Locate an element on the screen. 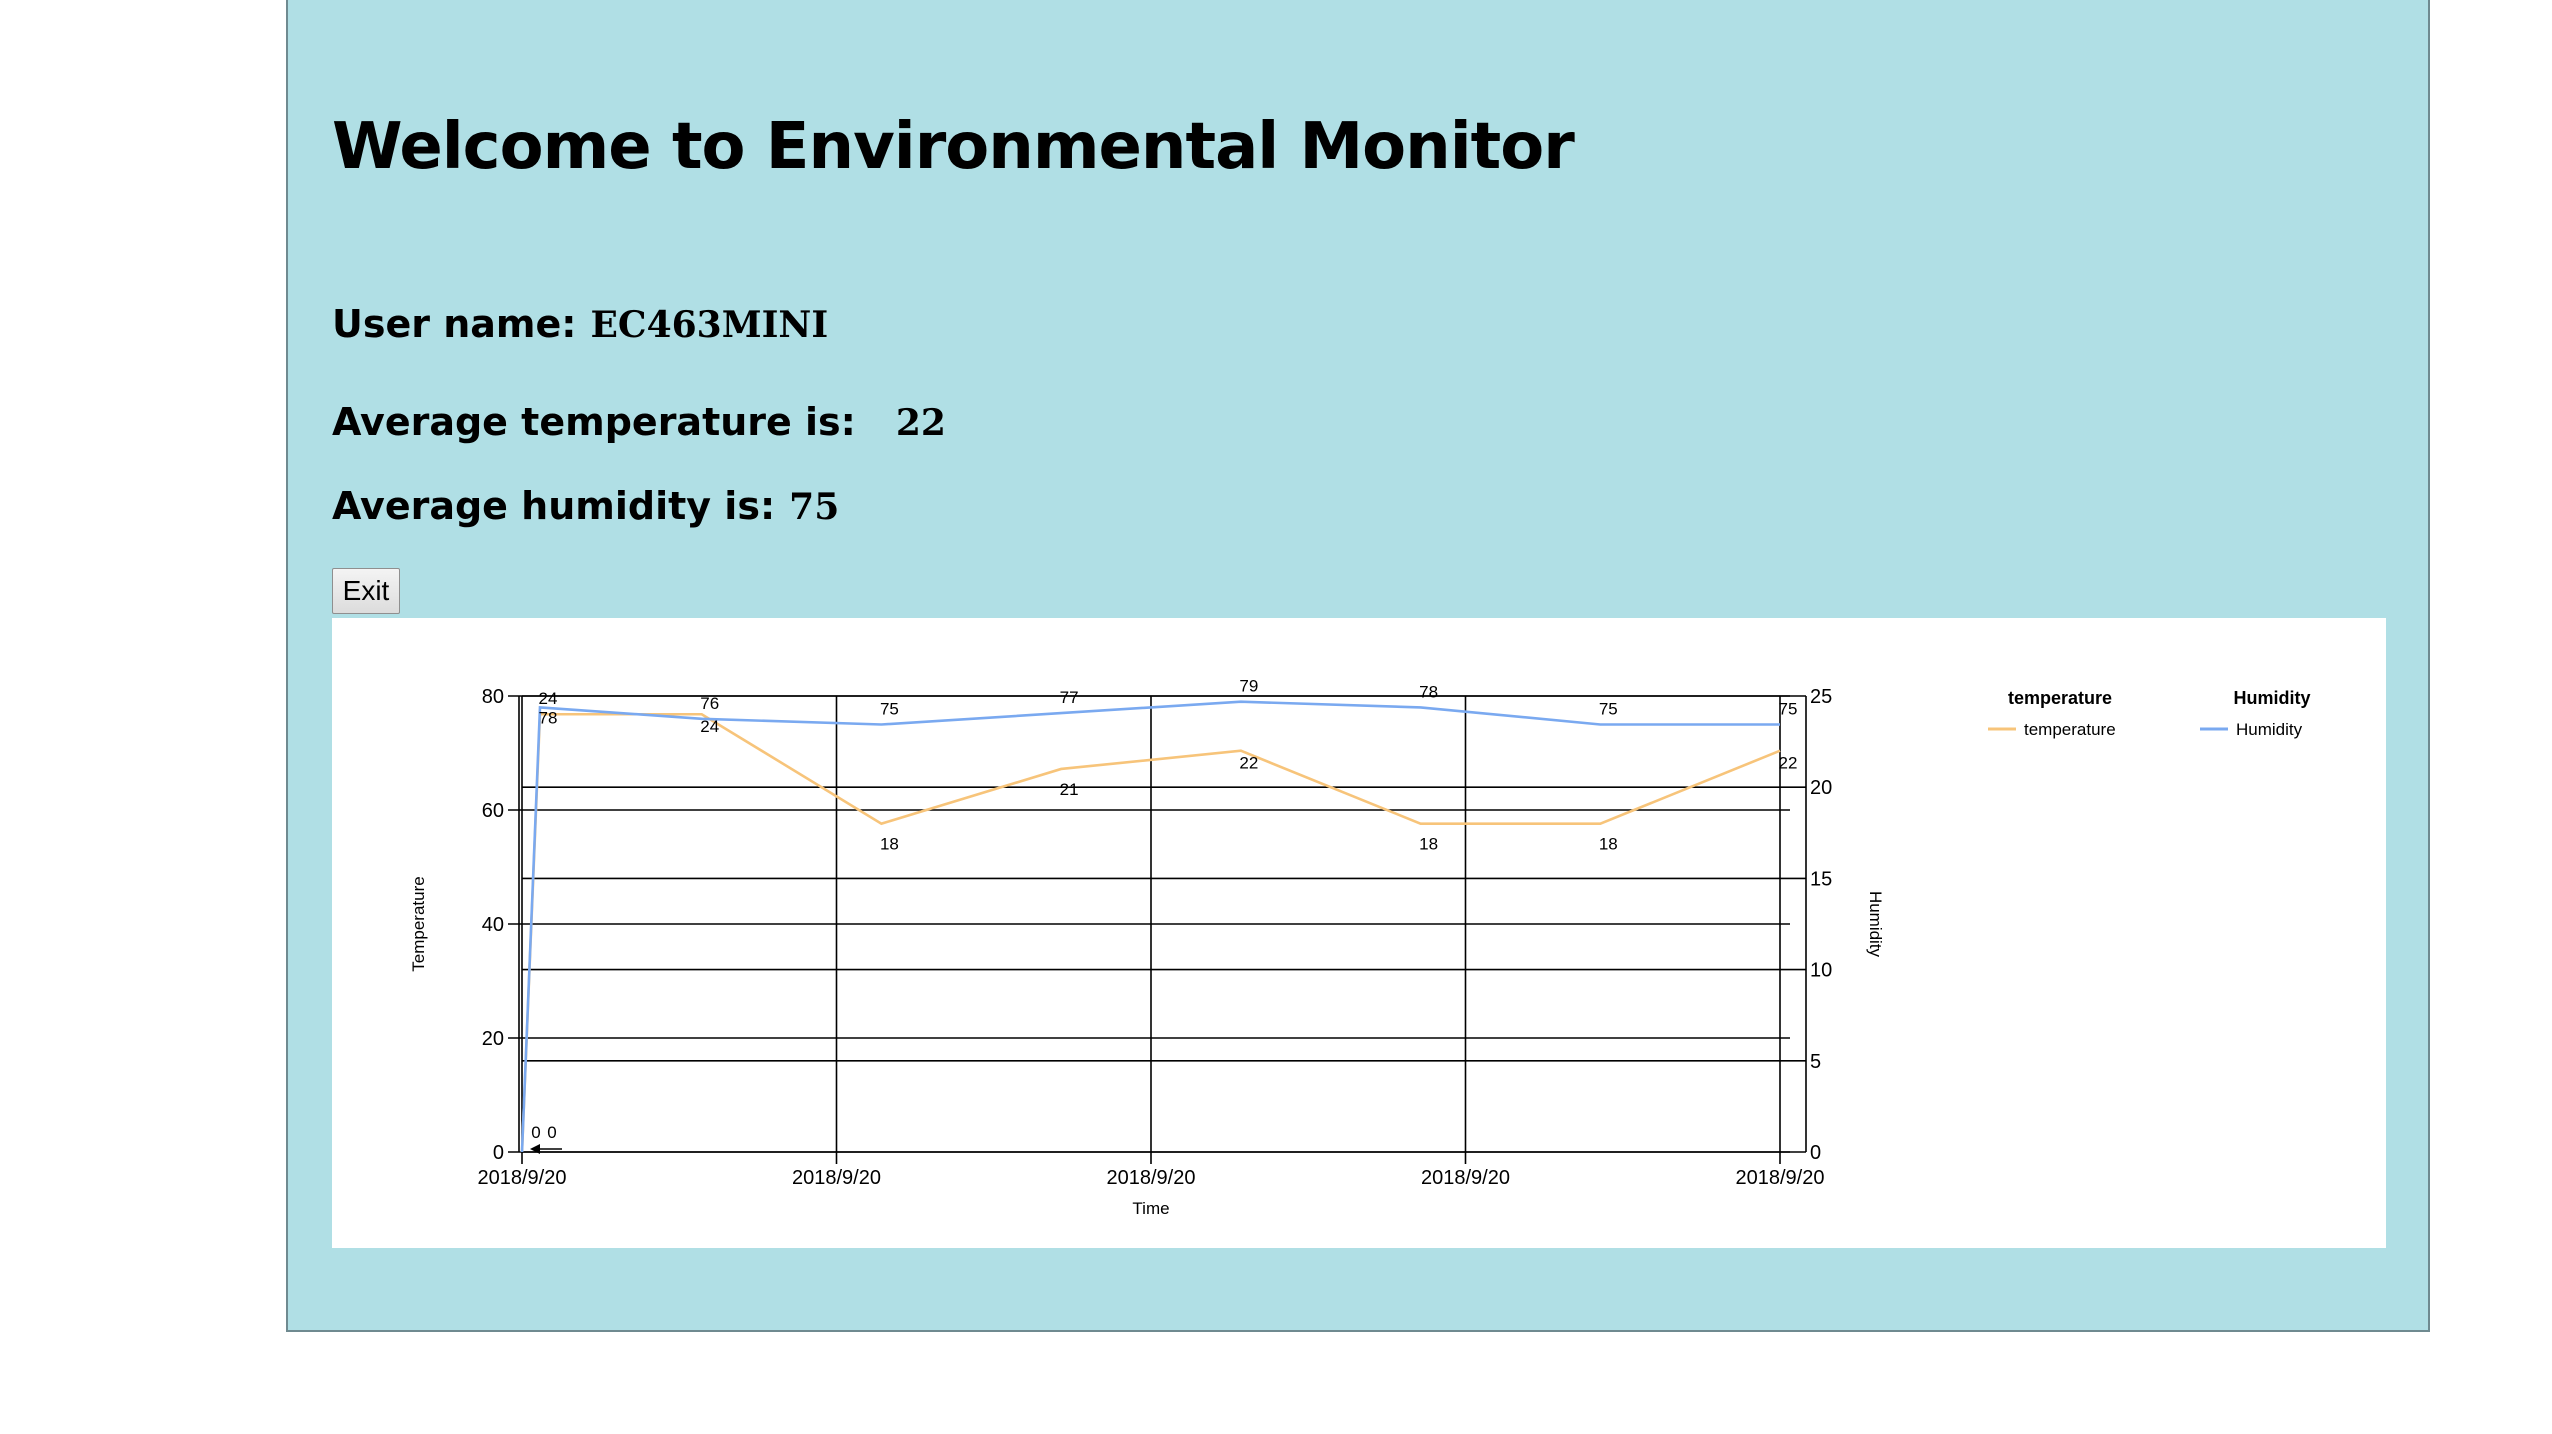 This screenshot has height=1434, width=2552. data-label-humidity: 0 is located at coordinates (535, 1132).